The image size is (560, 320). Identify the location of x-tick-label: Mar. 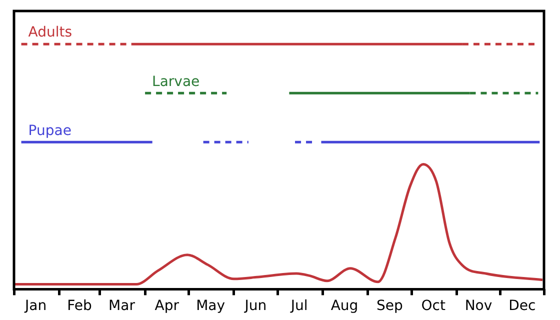
(122, 306).